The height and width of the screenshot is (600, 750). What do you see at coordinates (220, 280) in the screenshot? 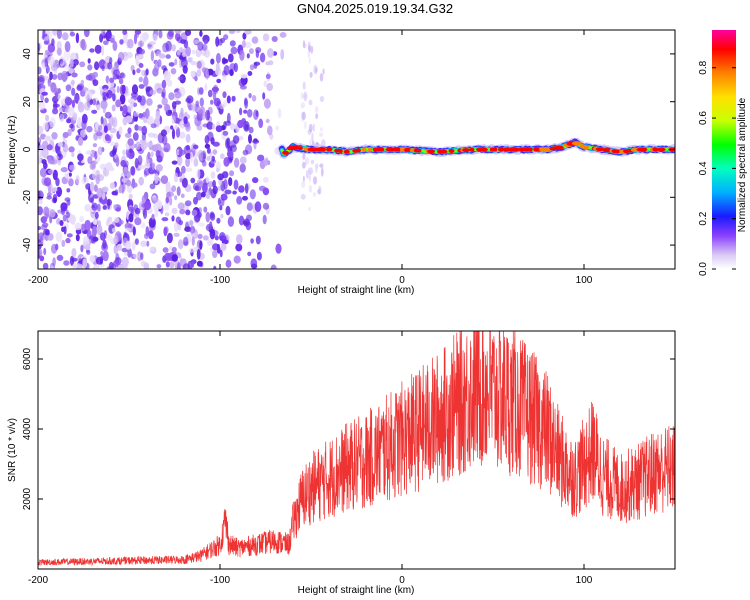
I see `x-tick-label: -100` at bounding box center [220, 280].